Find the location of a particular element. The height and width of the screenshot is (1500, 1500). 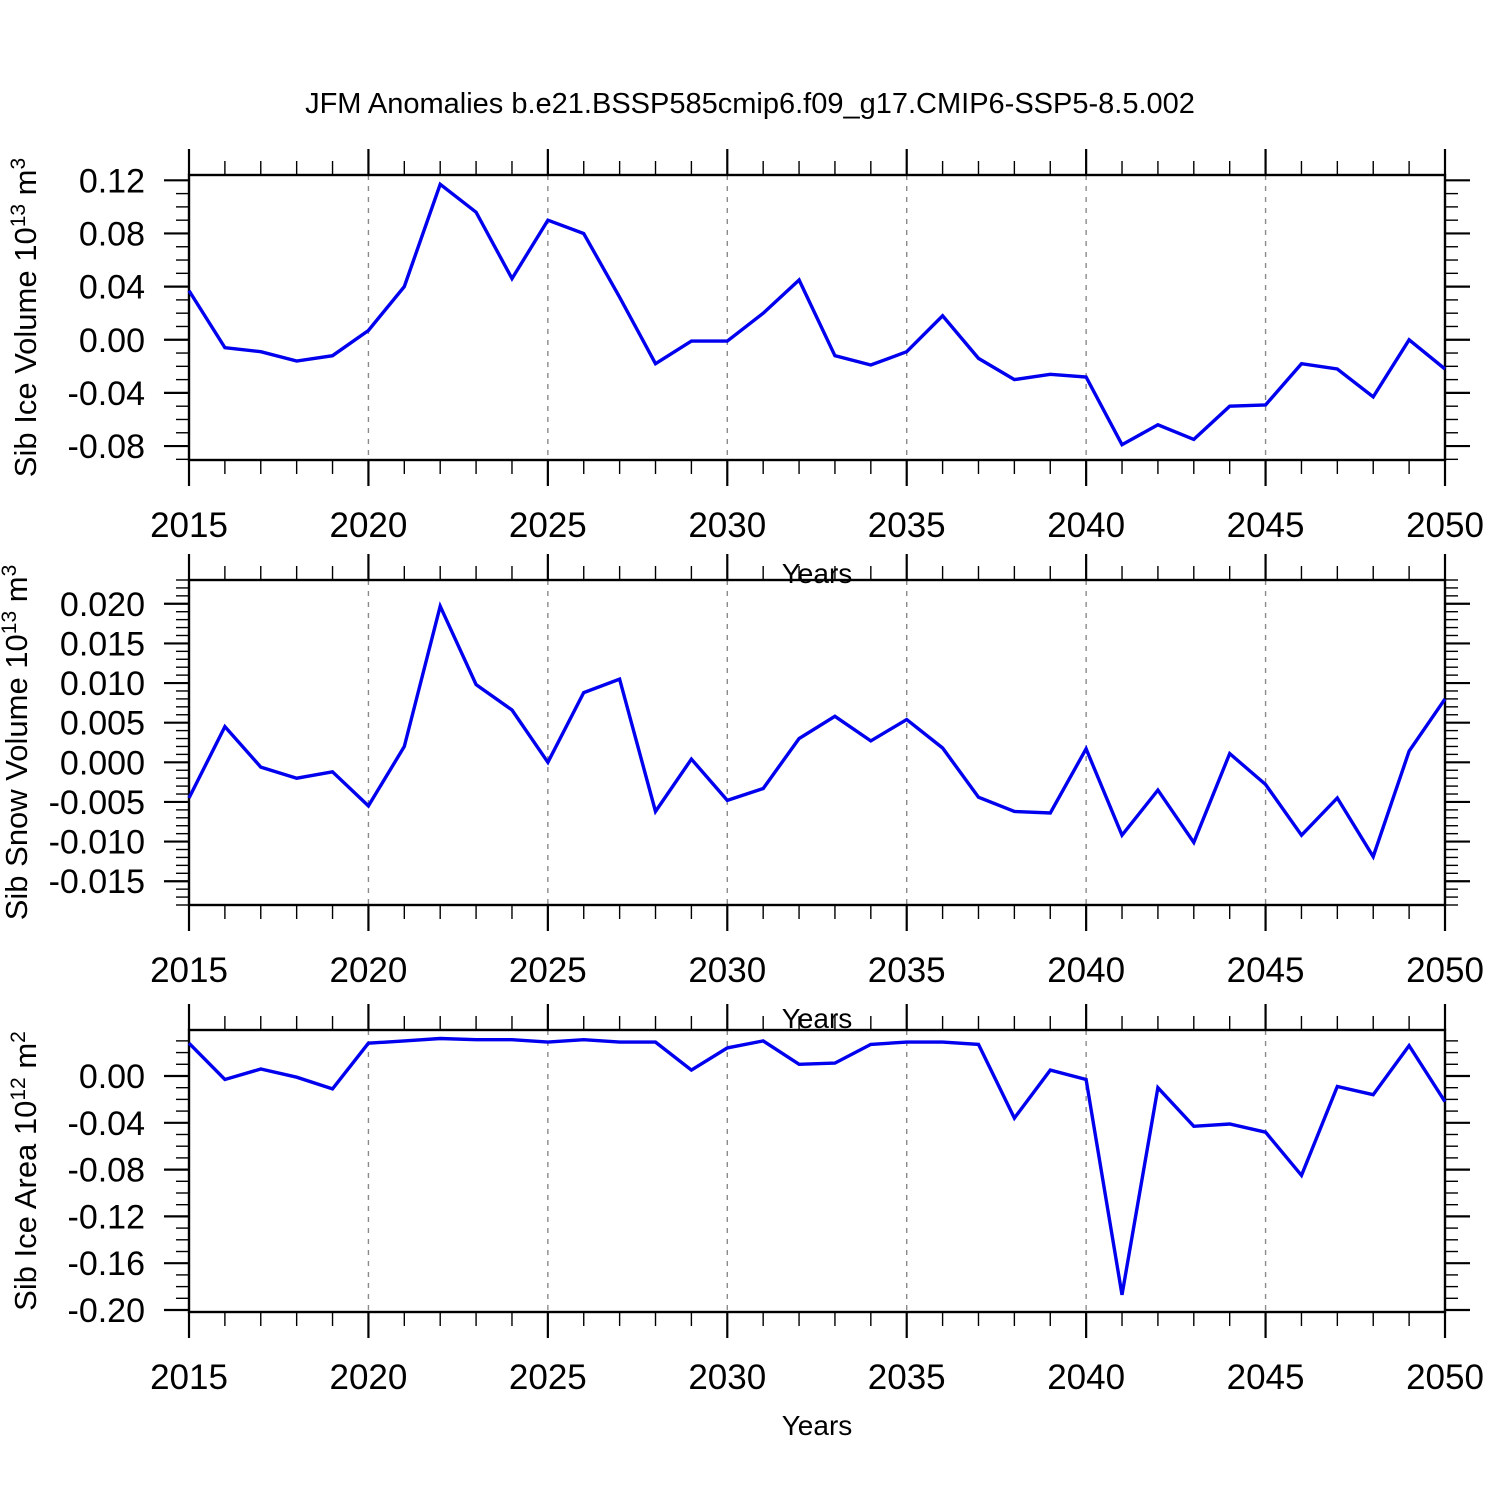

y-tick-label: 0.04 is located at coordinates (112, 288).